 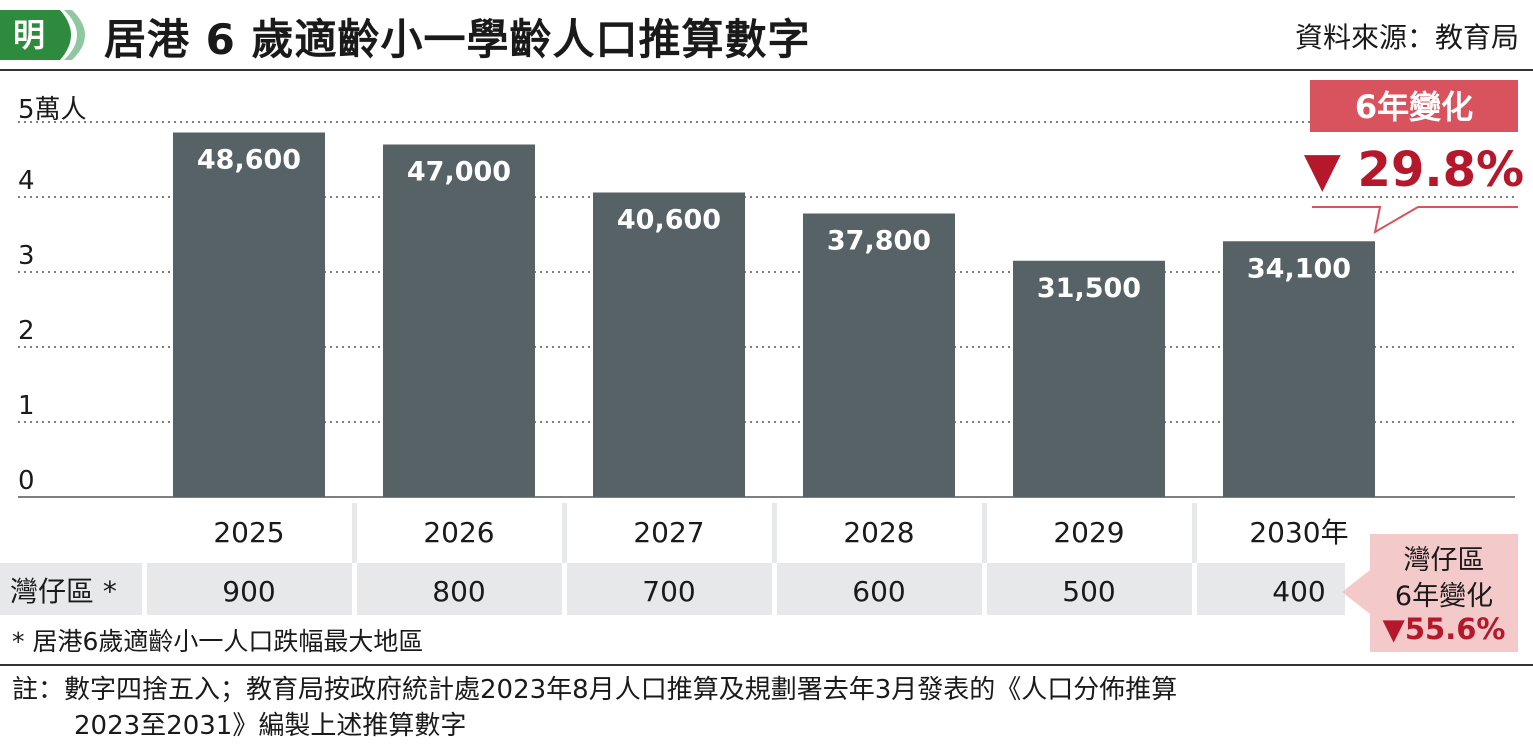 What do you see at coordinates (766, 665) in the screenshot?
I see `bottom-divider` at bounding box center [766, 665].